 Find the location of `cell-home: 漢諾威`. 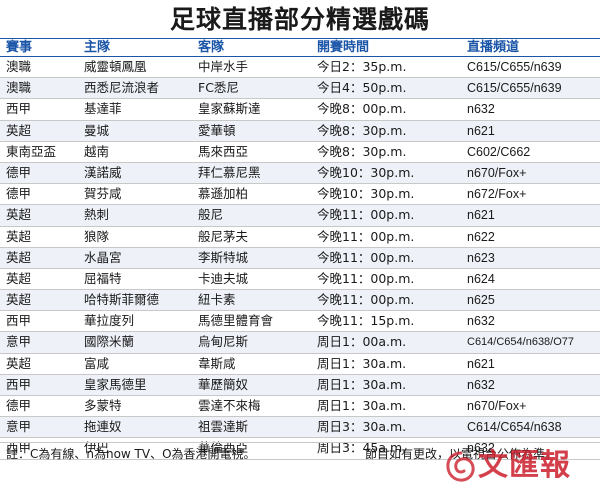

cell-home: 漢諾威 is located at coordinates (103, 172).